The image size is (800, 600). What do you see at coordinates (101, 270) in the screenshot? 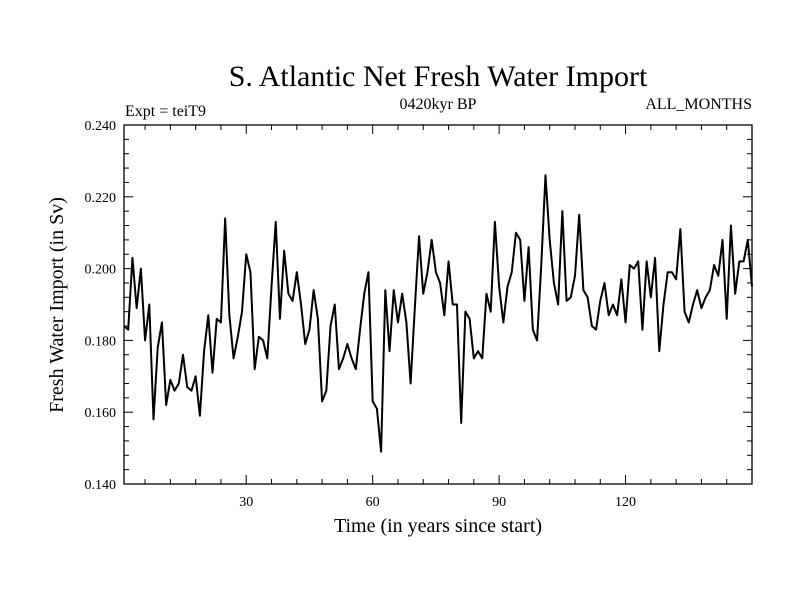
I see `y-tick-label: 0.200` at bounding box center [101, 270].